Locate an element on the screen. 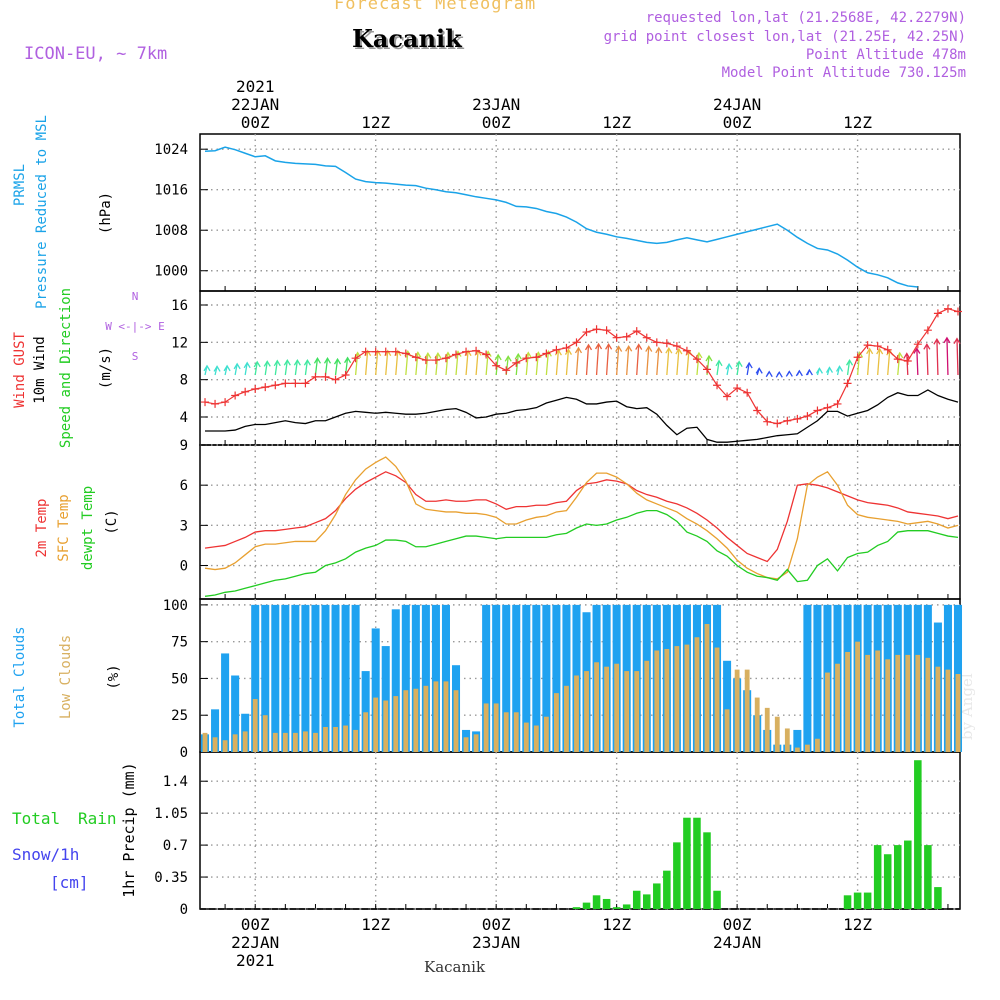 This screenshot has width=1000, height=1000. panel-frame-wind is located at coordinates (580, 368).